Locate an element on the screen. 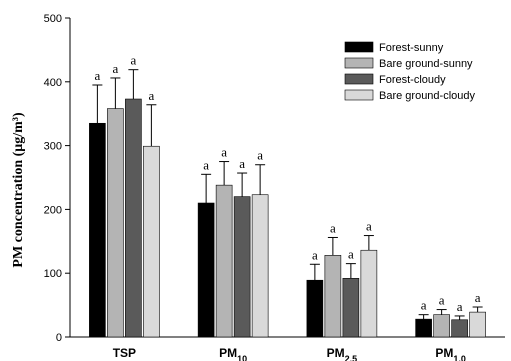 The height and width of the screenshot is (361, 511). y-tick-label: 500 is located at coordinates (53, 19).